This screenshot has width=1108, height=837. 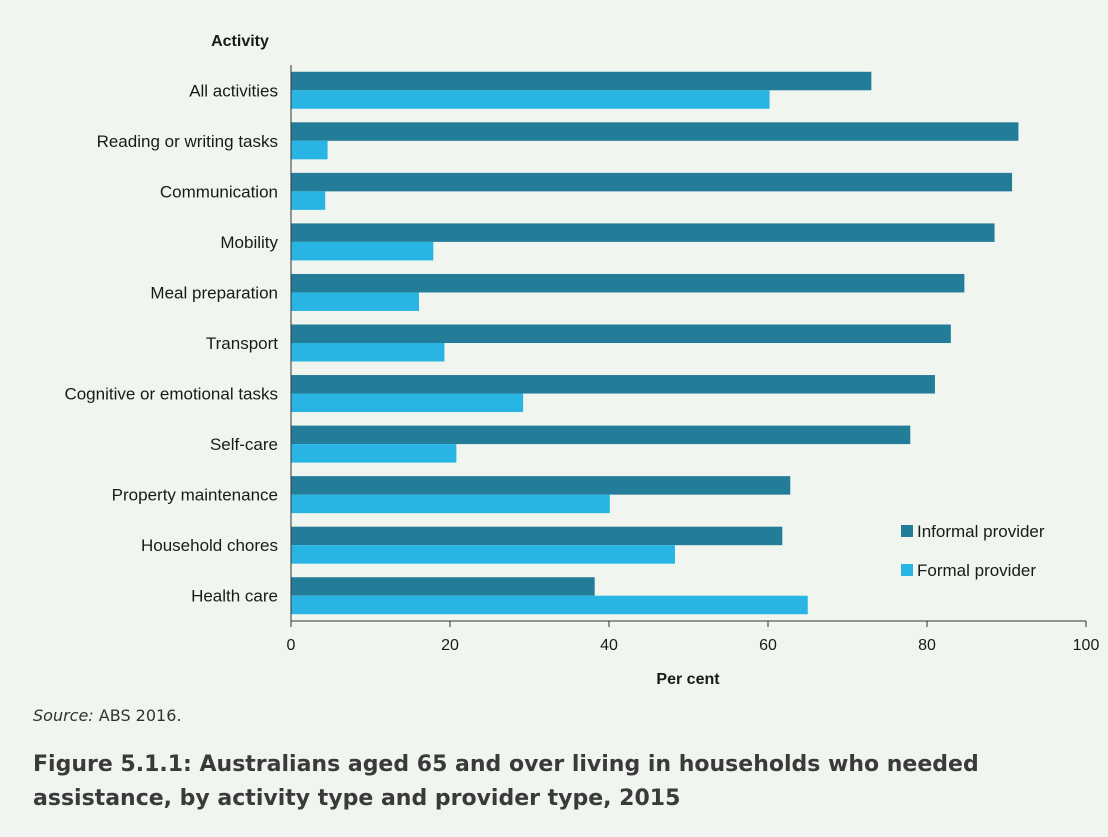 What do you see at coordinates (195, 495) in the screenshot?
I see `category-label: Property maintenance` at bounding box center [195, 495].